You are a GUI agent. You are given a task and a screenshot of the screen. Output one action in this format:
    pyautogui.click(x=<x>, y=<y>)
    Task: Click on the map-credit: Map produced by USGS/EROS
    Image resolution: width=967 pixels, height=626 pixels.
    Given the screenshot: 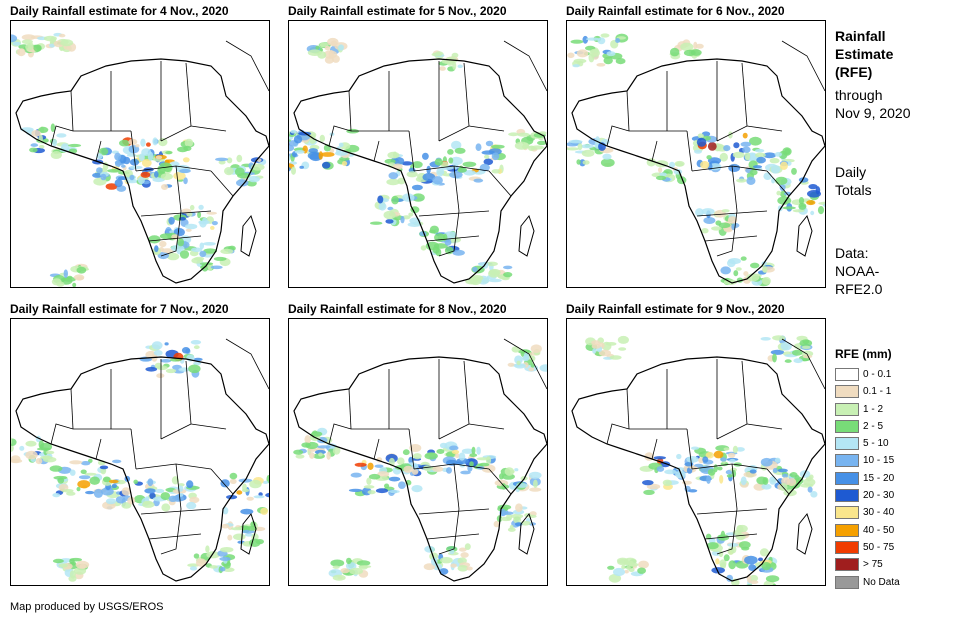 What is the action you would take?
    pyautogui.click(x=87, y=607)
    